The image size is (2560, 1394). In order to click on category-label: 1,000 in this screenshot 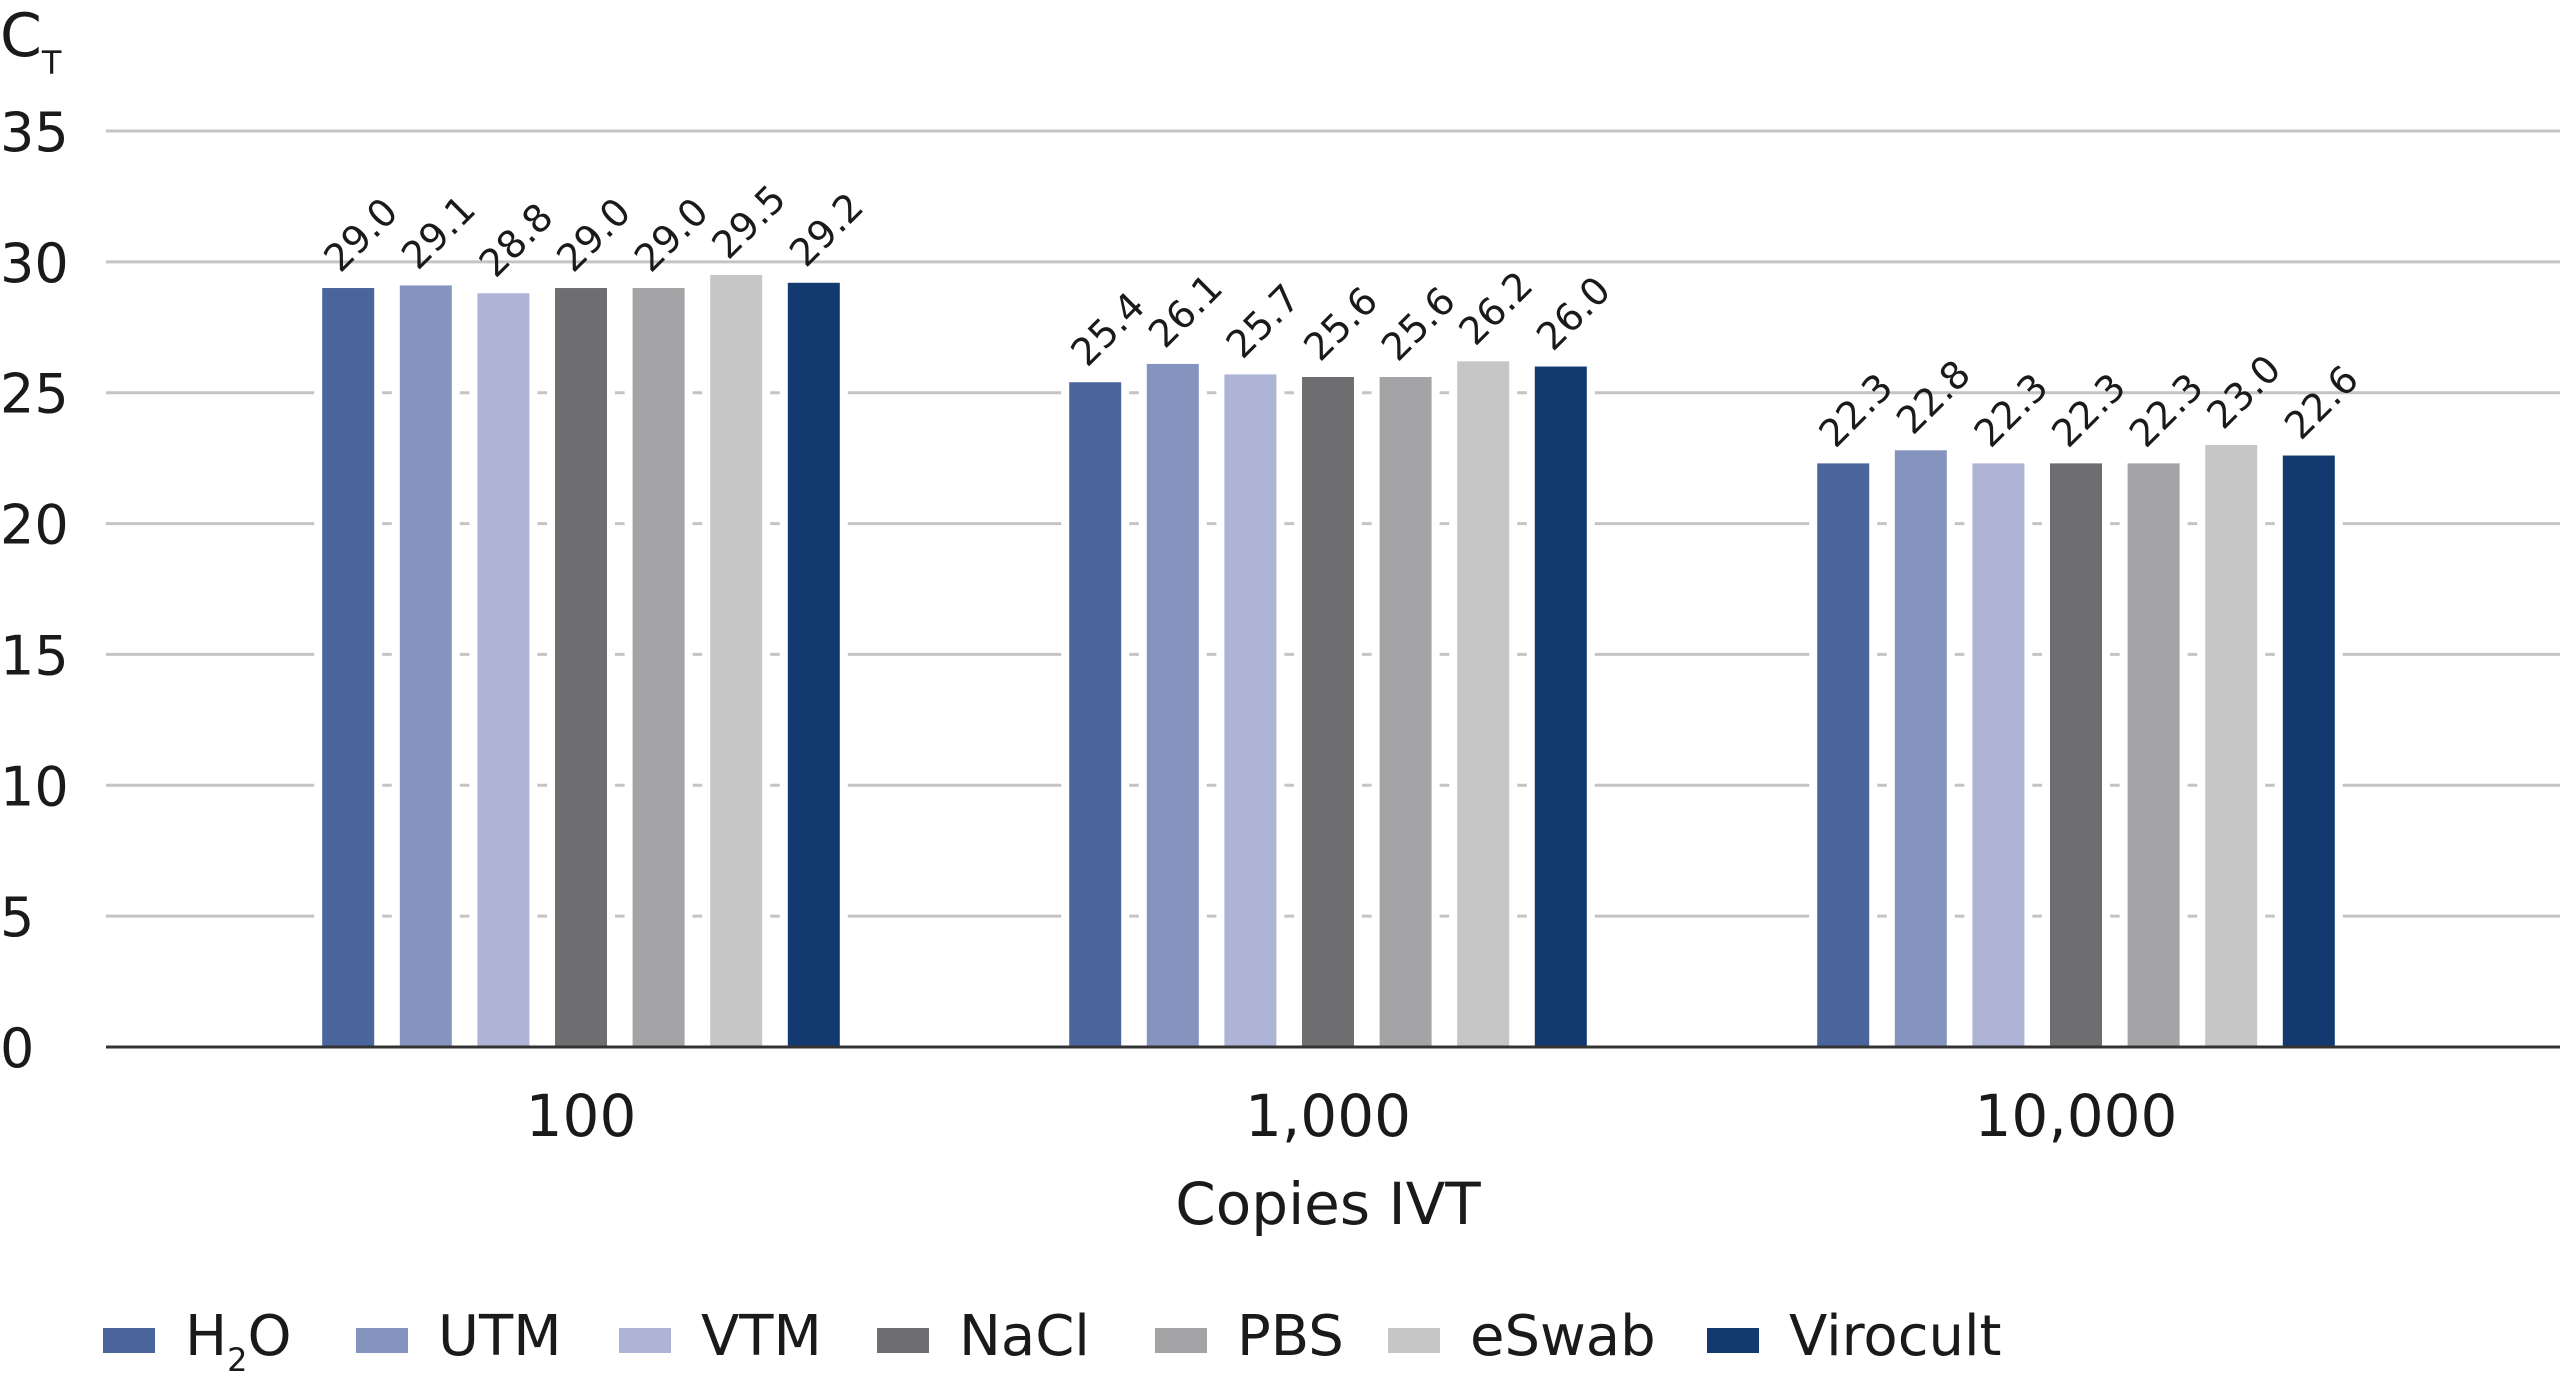, I will do `click(1328, 1116)`.